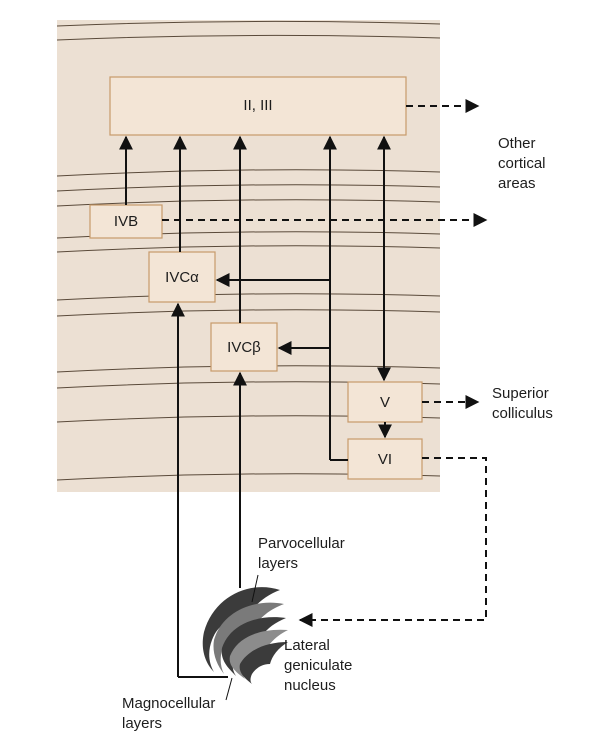  I want to click on layer-VI-label: VI, so click(385, 459).